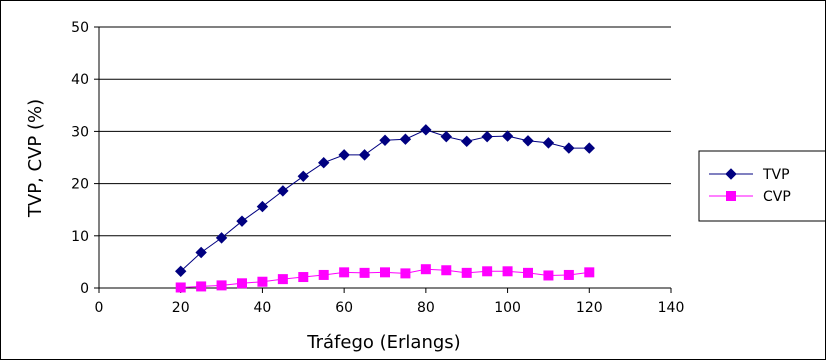 Image resolution: width=826 pixels, height=360 pixels. I want to click on y-axis-title: TVP, CVP (%), so click(35, 158).